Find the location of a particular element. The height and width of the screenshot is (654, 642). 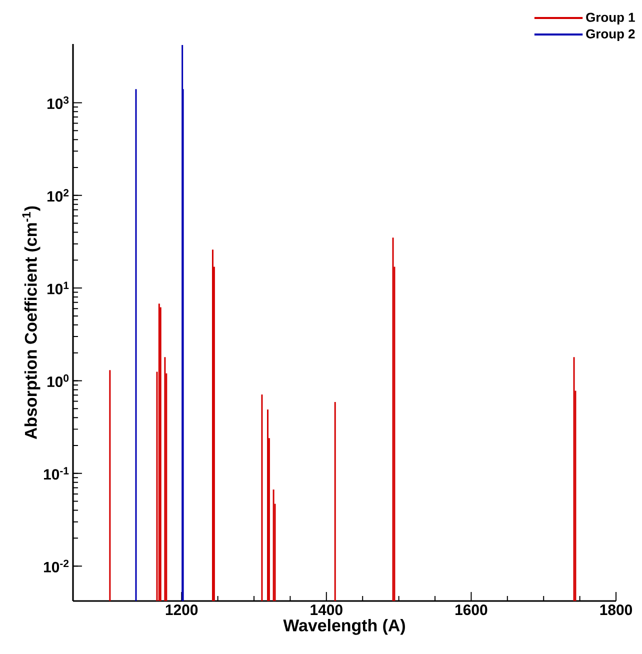

y-tick-label: 10$^{2}$ is located at coordinates (58, 195).